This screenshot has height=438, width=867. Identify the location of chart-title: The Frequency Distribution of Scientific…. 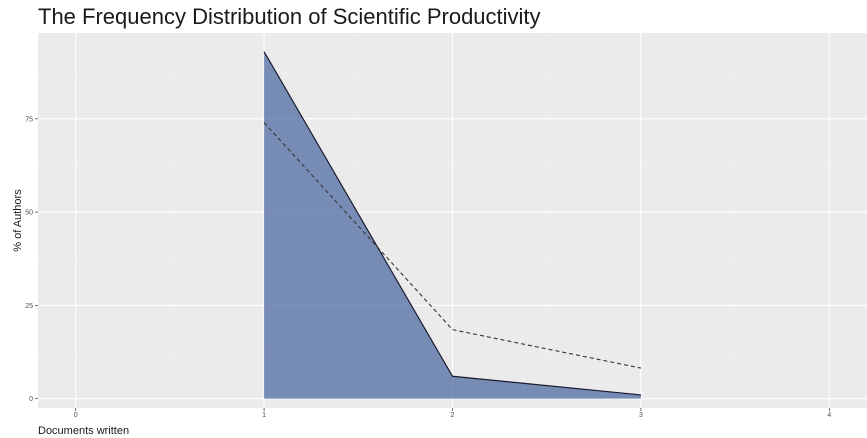
(289, 16).